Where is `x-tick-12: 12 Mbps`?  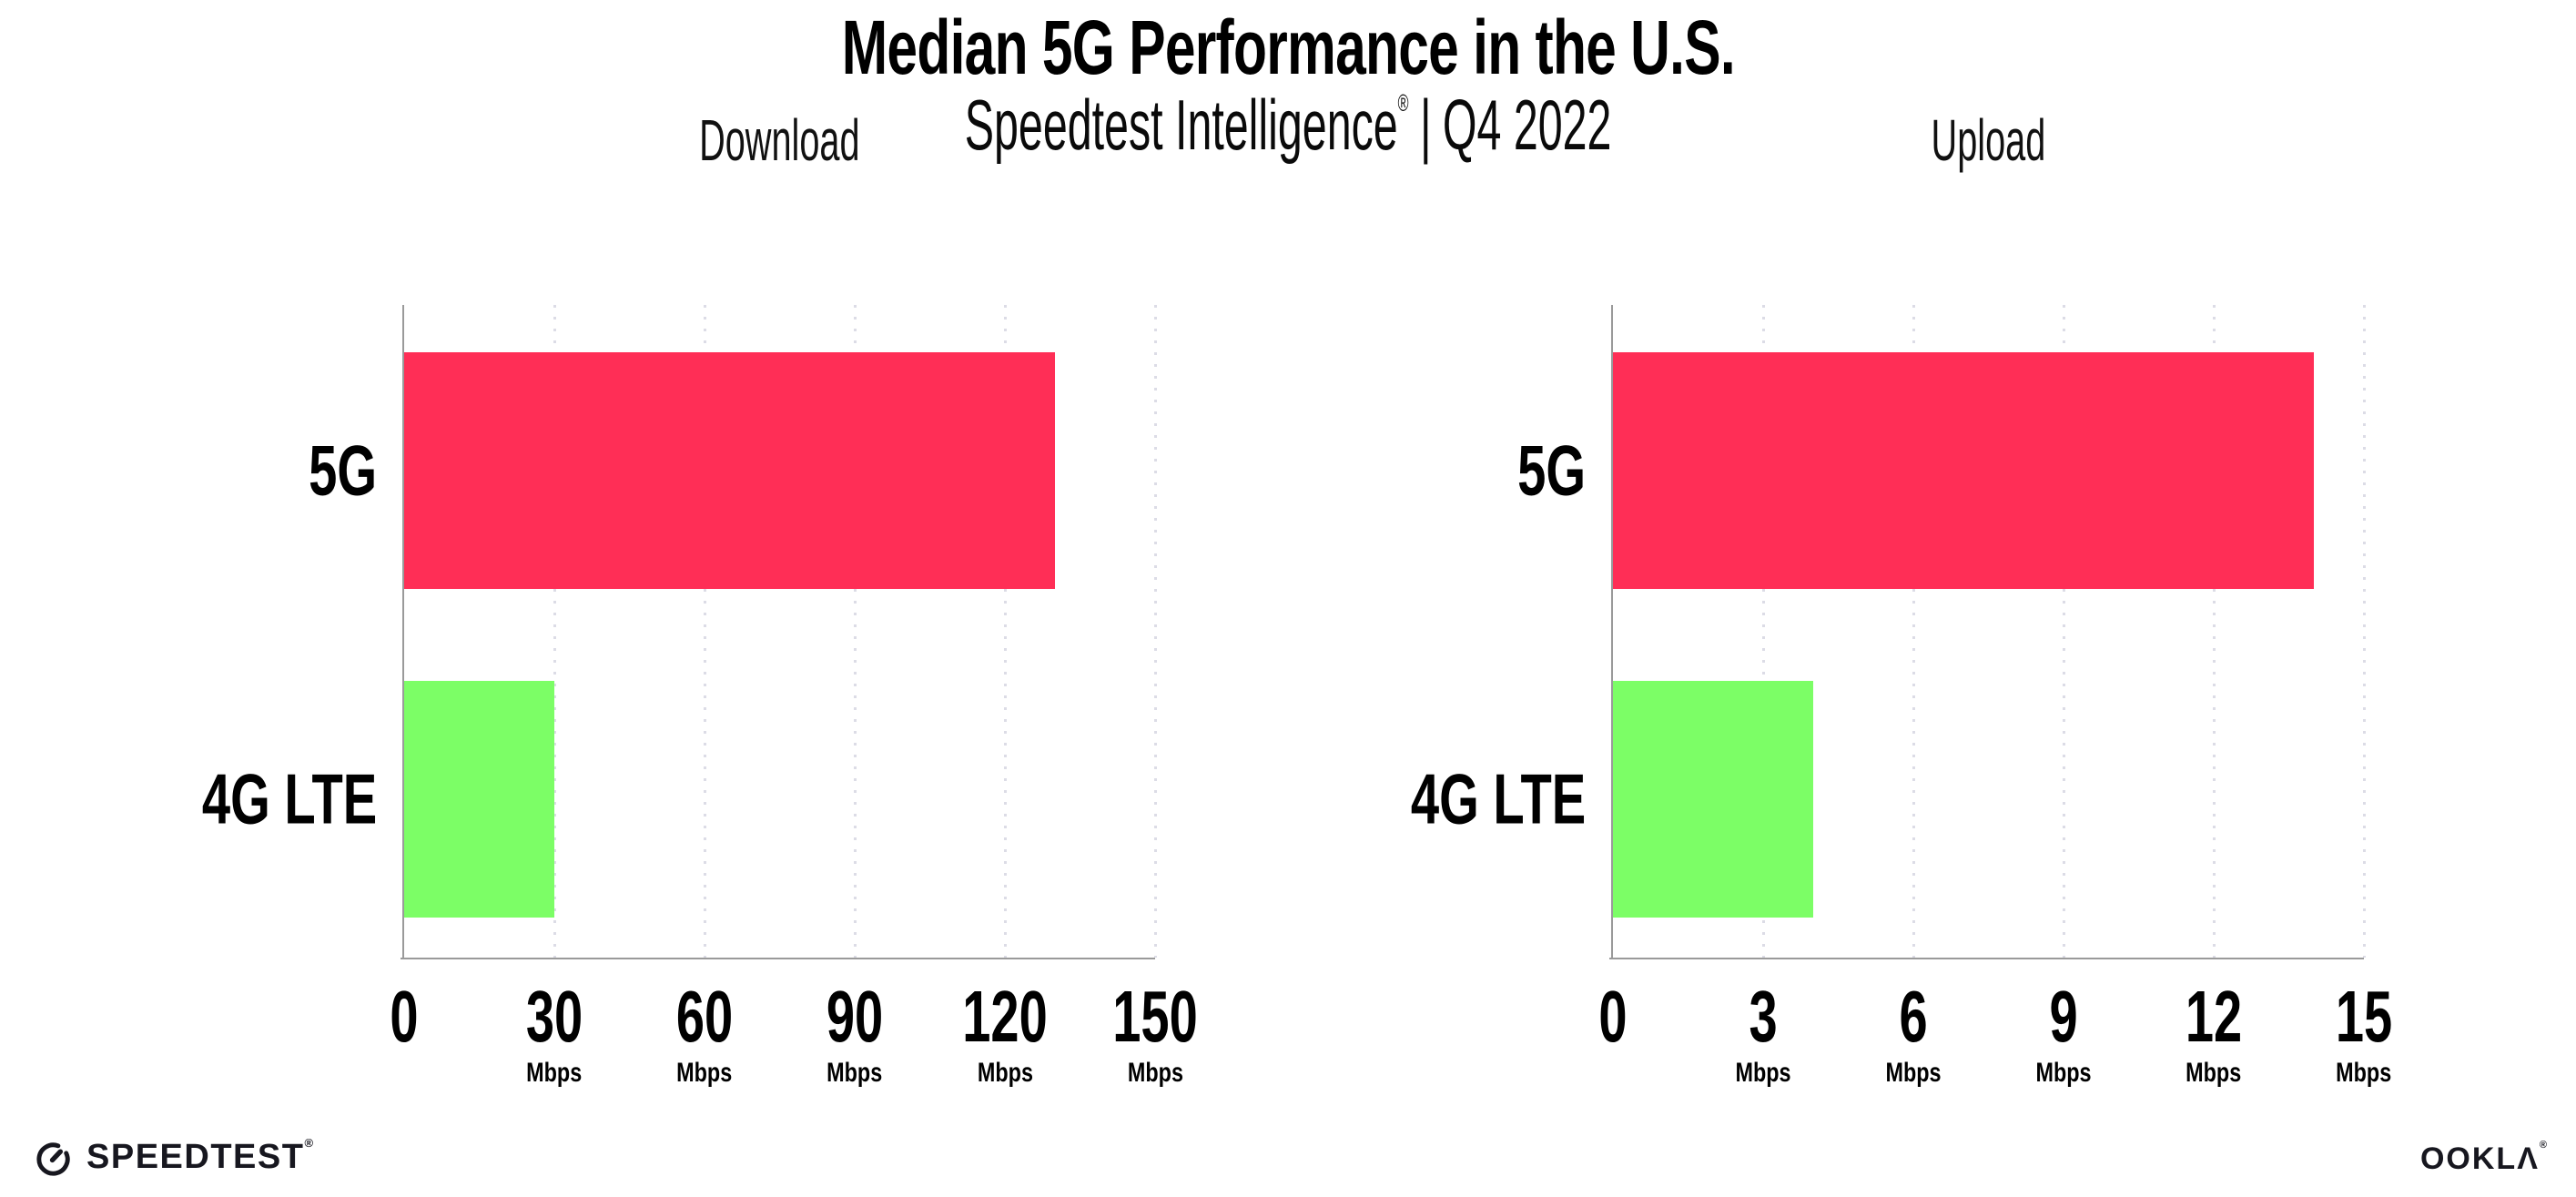
x-tick-12: 12 Mbps is located at coordinates (2214, 1023).